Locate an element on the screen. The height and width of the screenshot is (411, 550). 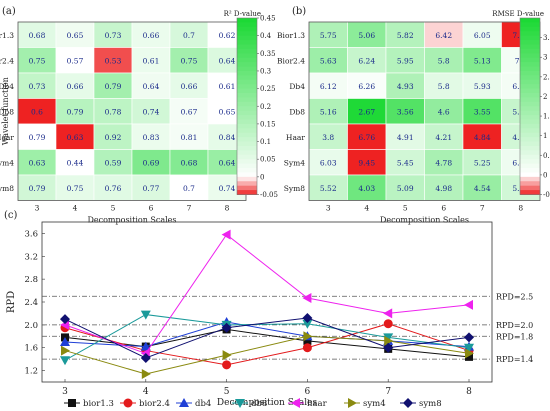
cell-label: 0.64 is located at coordinates (151, 86).